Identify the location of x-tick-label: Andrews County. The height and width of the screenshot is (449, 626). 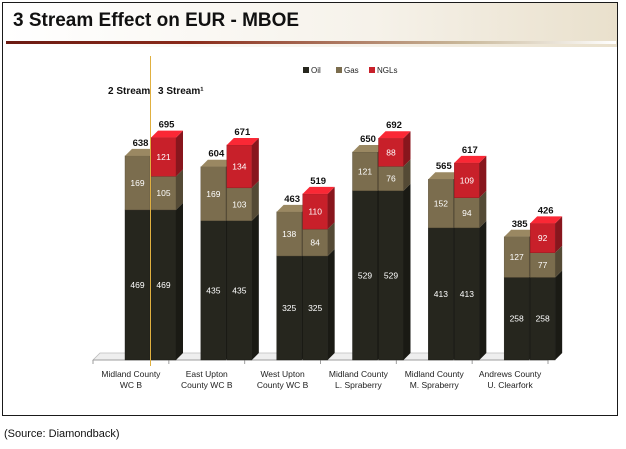
(510, 374).